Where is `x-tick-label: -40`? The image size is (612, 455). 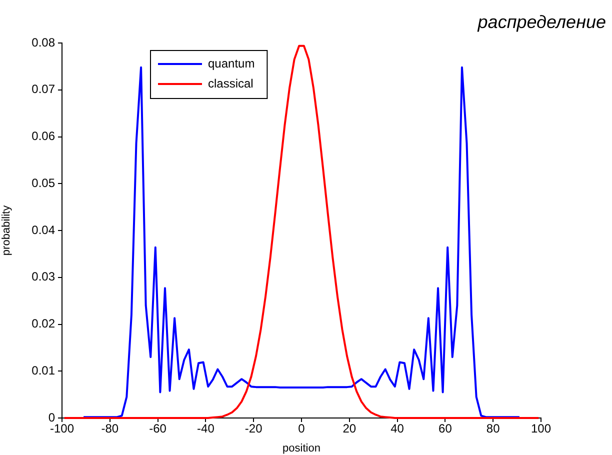
x-tick-label: -40 is located at coordinates (206, 429).